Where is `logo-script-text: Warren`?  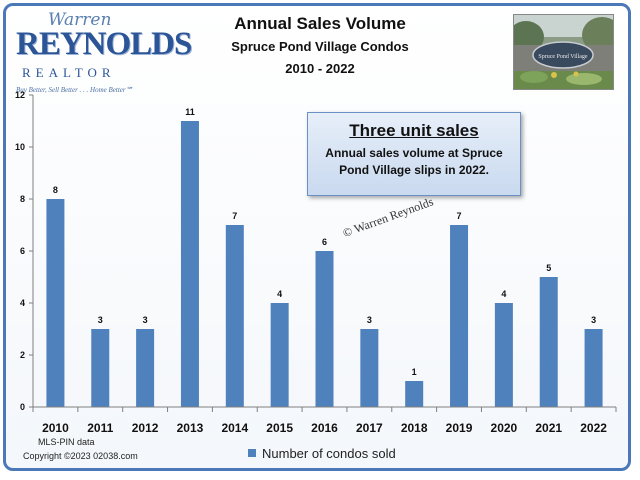
logo-script-text: Warren is located at coordinates (80, 20).